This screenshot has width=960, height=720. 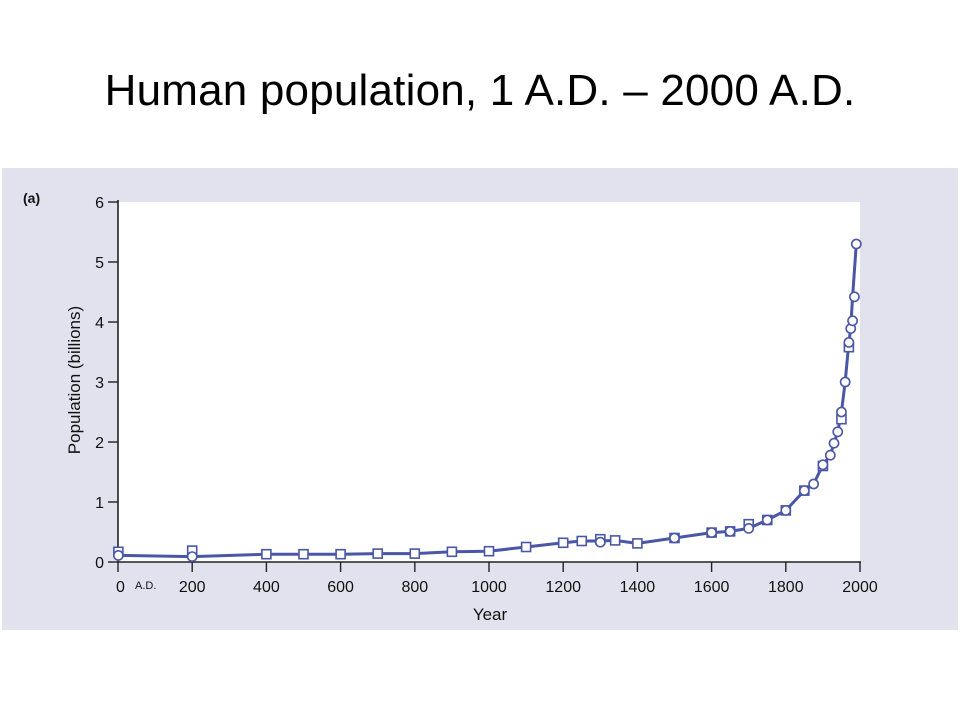 What do you see at coordinates (490, 614) in the screenshot?
I see `x-axis-title: Year` at bounding box center [490, 614].